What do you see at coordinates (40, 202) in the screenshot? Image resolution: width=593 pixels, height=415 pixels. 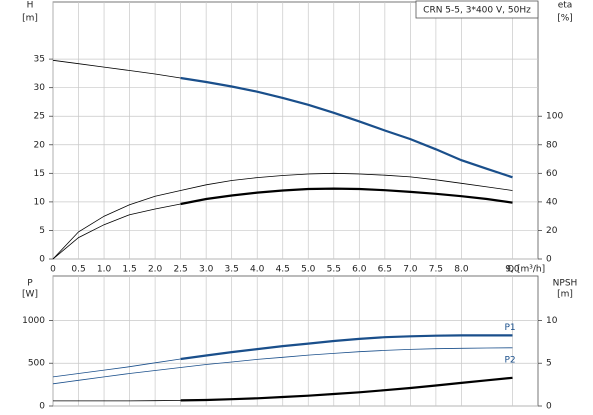 I see `y-tick-label: 10` at bounding box center [40, 202].